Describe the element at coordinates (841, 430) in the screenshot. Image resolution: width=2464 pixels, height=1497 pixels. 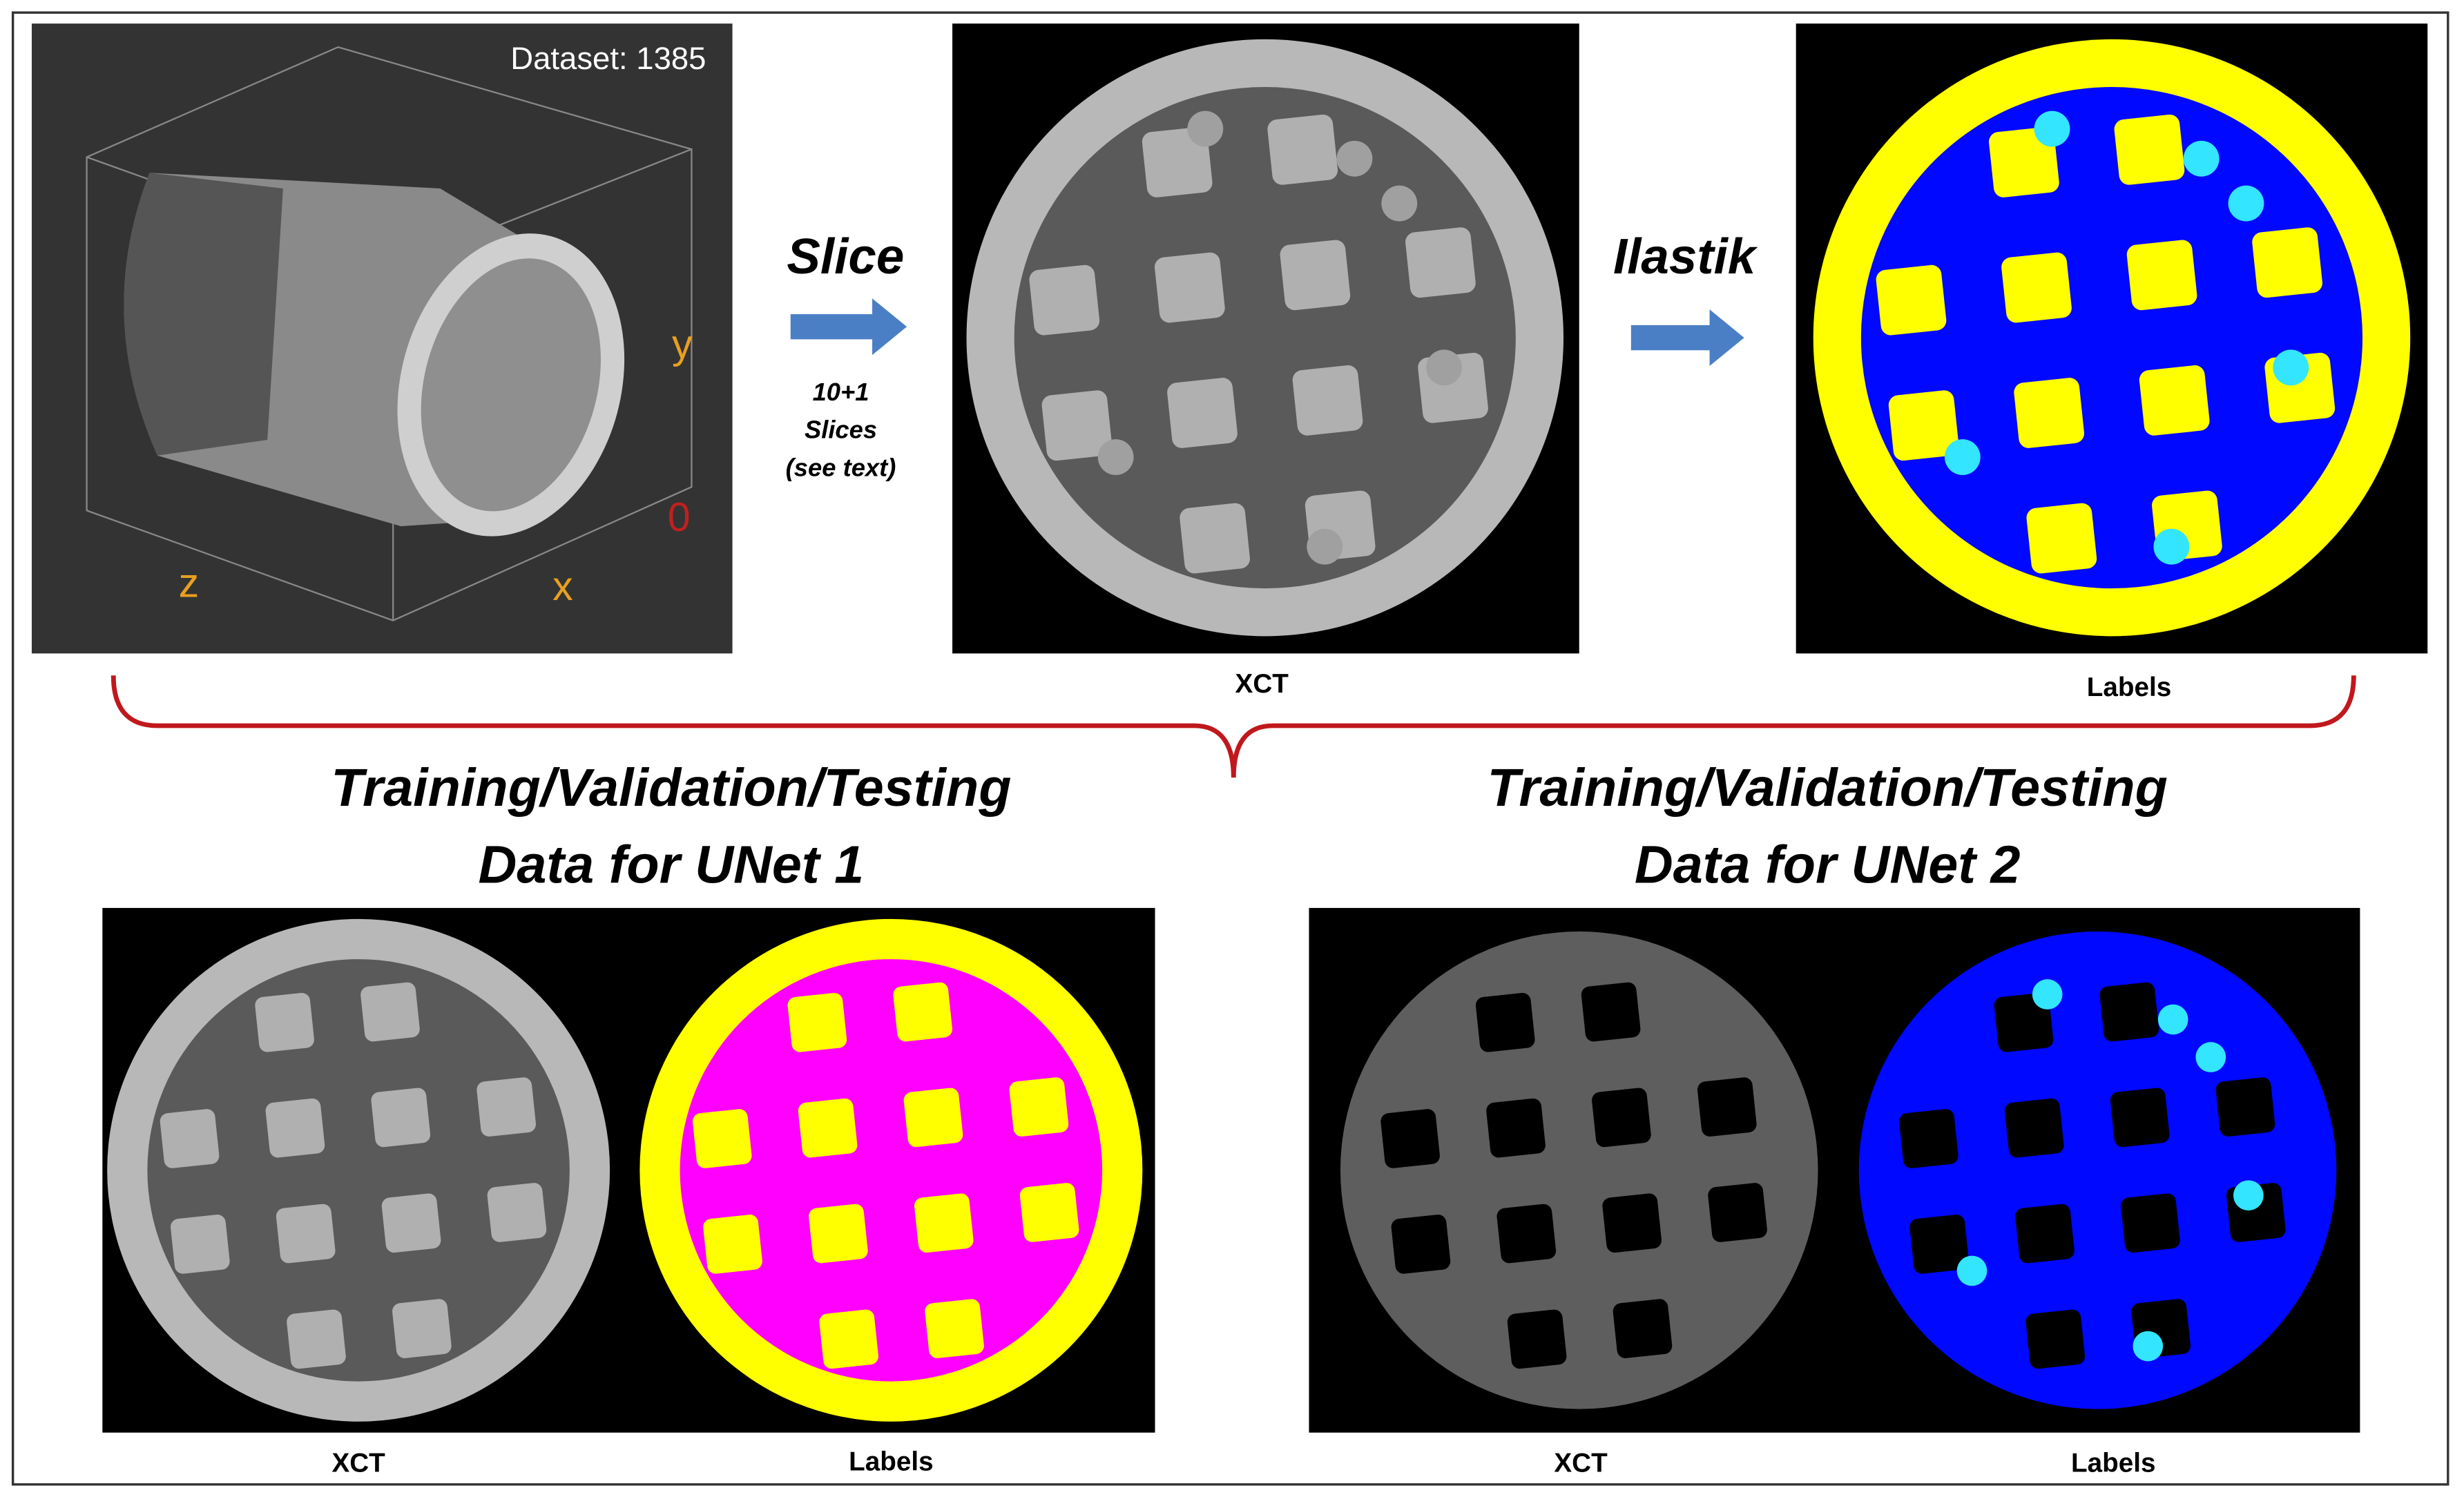
I see `slice-note: Slices` at that location.